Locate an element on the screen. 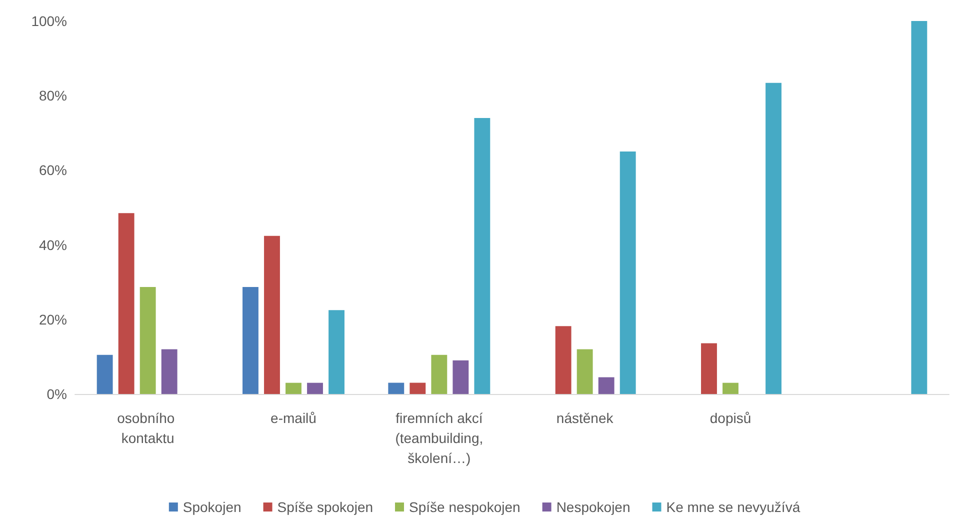 The image size is (969, 523). y-tick-label: 80% is located at coordinates (52, 96).